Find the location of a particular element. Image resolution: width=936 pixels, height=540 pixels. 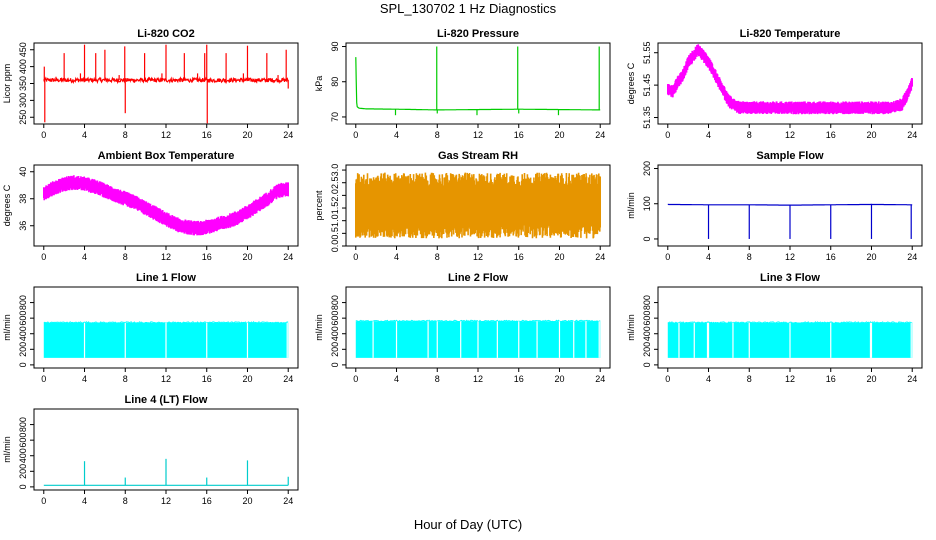

y-tick-label: 1.5 is located at coordinates (335, 208).